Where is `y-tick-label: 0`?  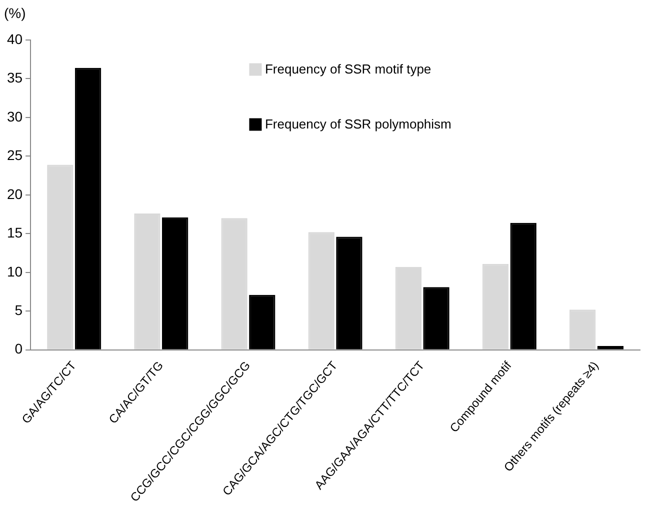 y-tick-label: 0 is located at coordinates (18, 348).